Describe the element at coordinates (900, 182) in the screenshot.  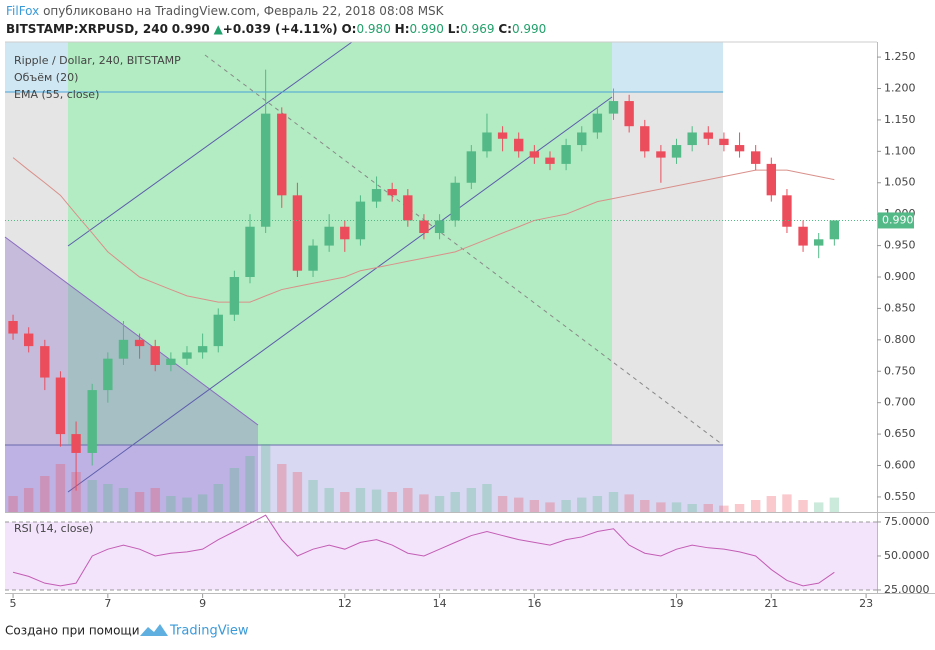
I see `y-tick-label: 1.050` at that location.